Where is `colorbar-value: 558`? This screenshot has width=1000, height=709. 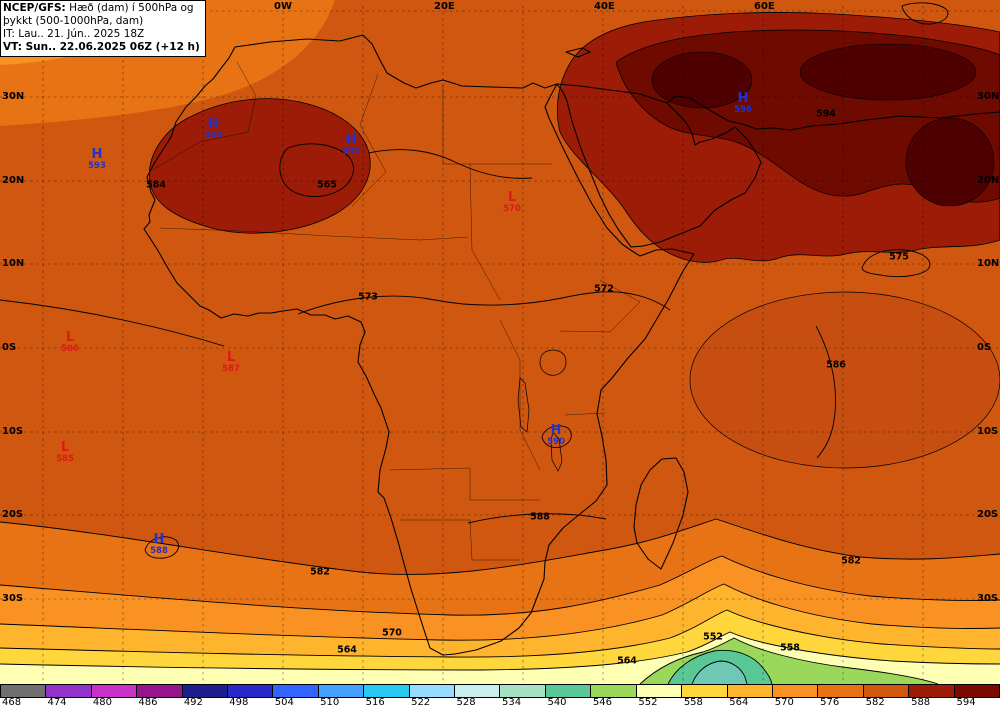 colorbar-value: 558 is located at coordinates (693, 702).